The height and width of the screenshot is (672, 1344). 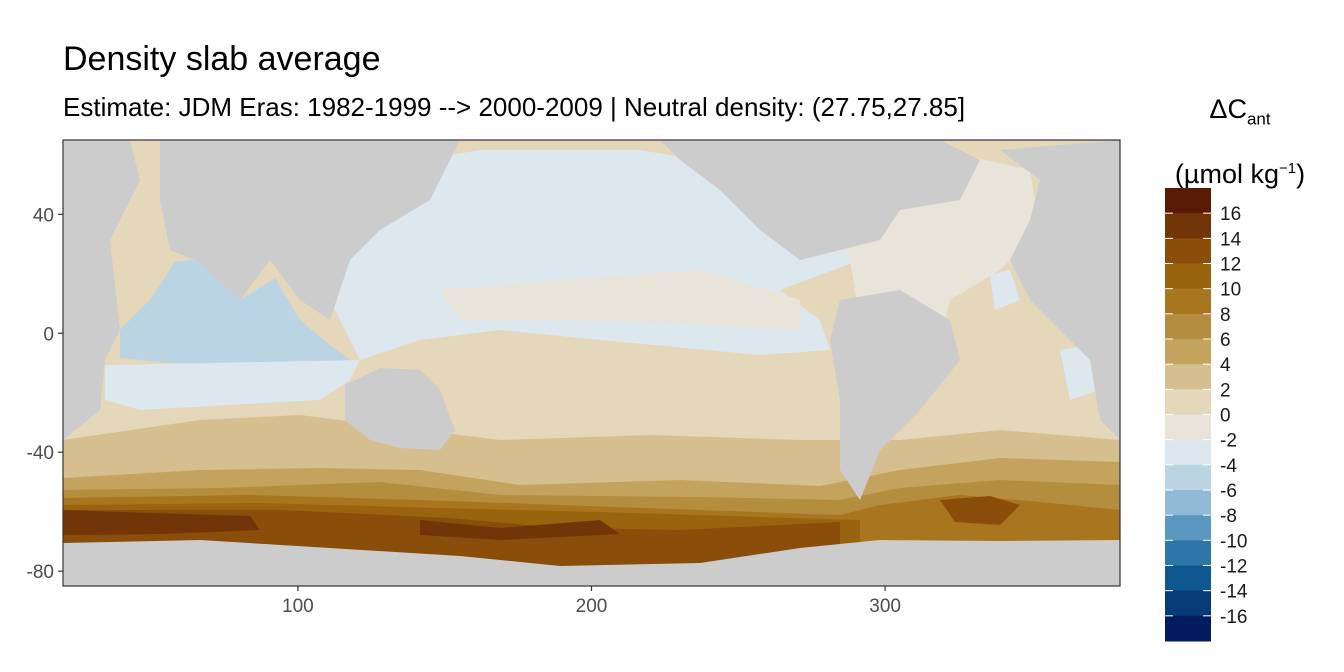 What do you see at coordinates (1228, 516) in the screenshot?
I see `colorbar-label: -8` at bounding box center [1228, 516].